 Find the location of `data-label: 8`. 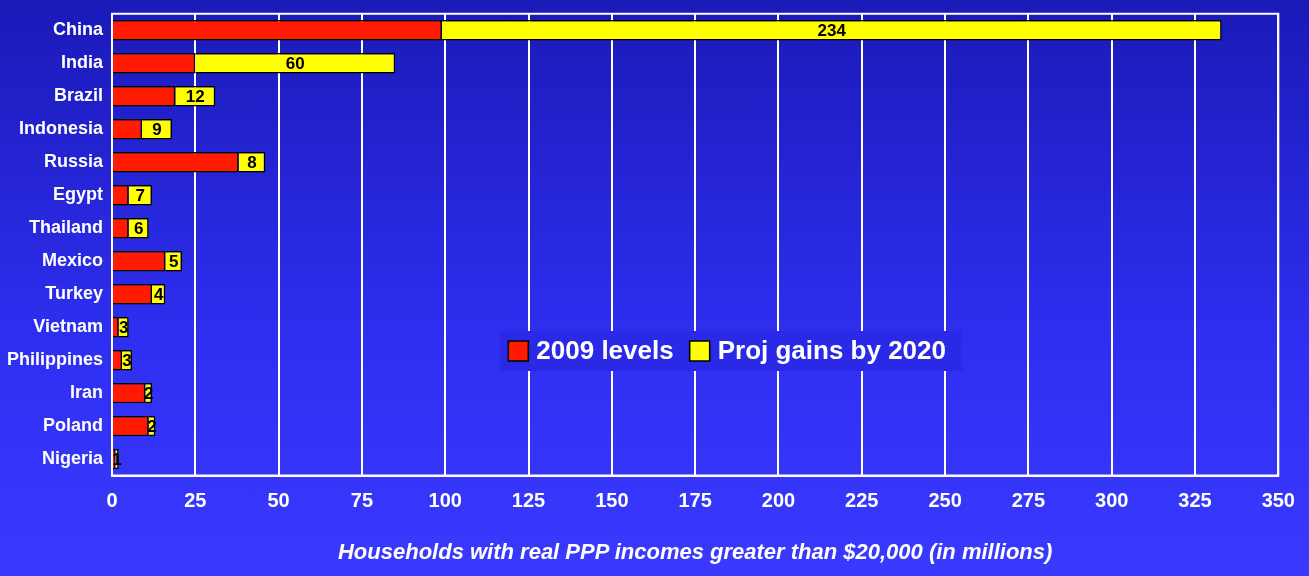

data-label: 8 is located at coordinates (252, 162).